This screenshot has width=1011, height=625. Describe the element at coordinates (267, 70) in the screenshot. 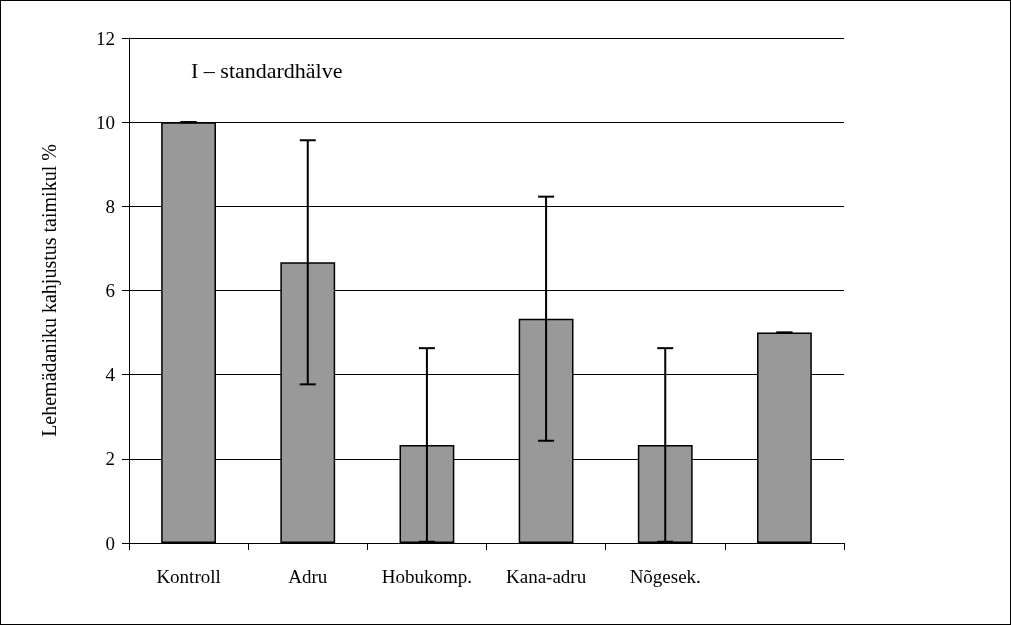

I see `annotation: I – standardhälve` at that location.